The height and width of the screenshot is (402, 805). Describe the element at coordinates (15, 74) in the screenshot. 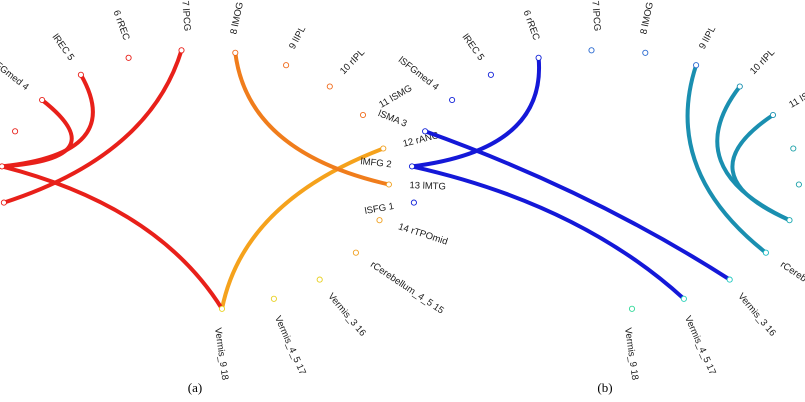

I see `node-label-4: lSFGmed 4` at that location.